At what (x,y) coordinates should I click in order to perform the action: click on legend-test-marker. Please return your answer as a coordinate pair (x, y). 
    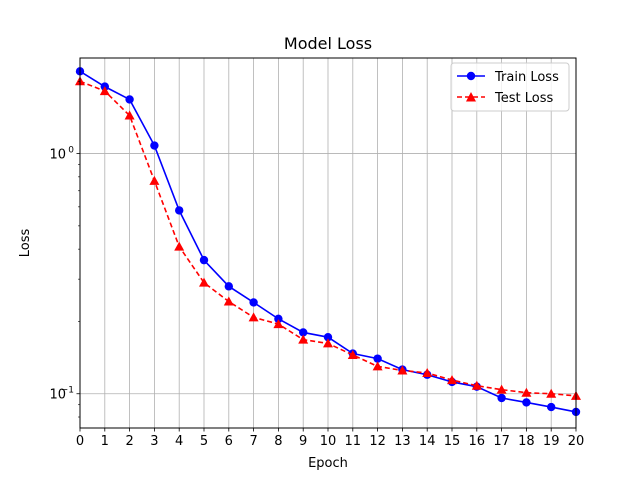
    Looking at the image, I should click on (471, 97).